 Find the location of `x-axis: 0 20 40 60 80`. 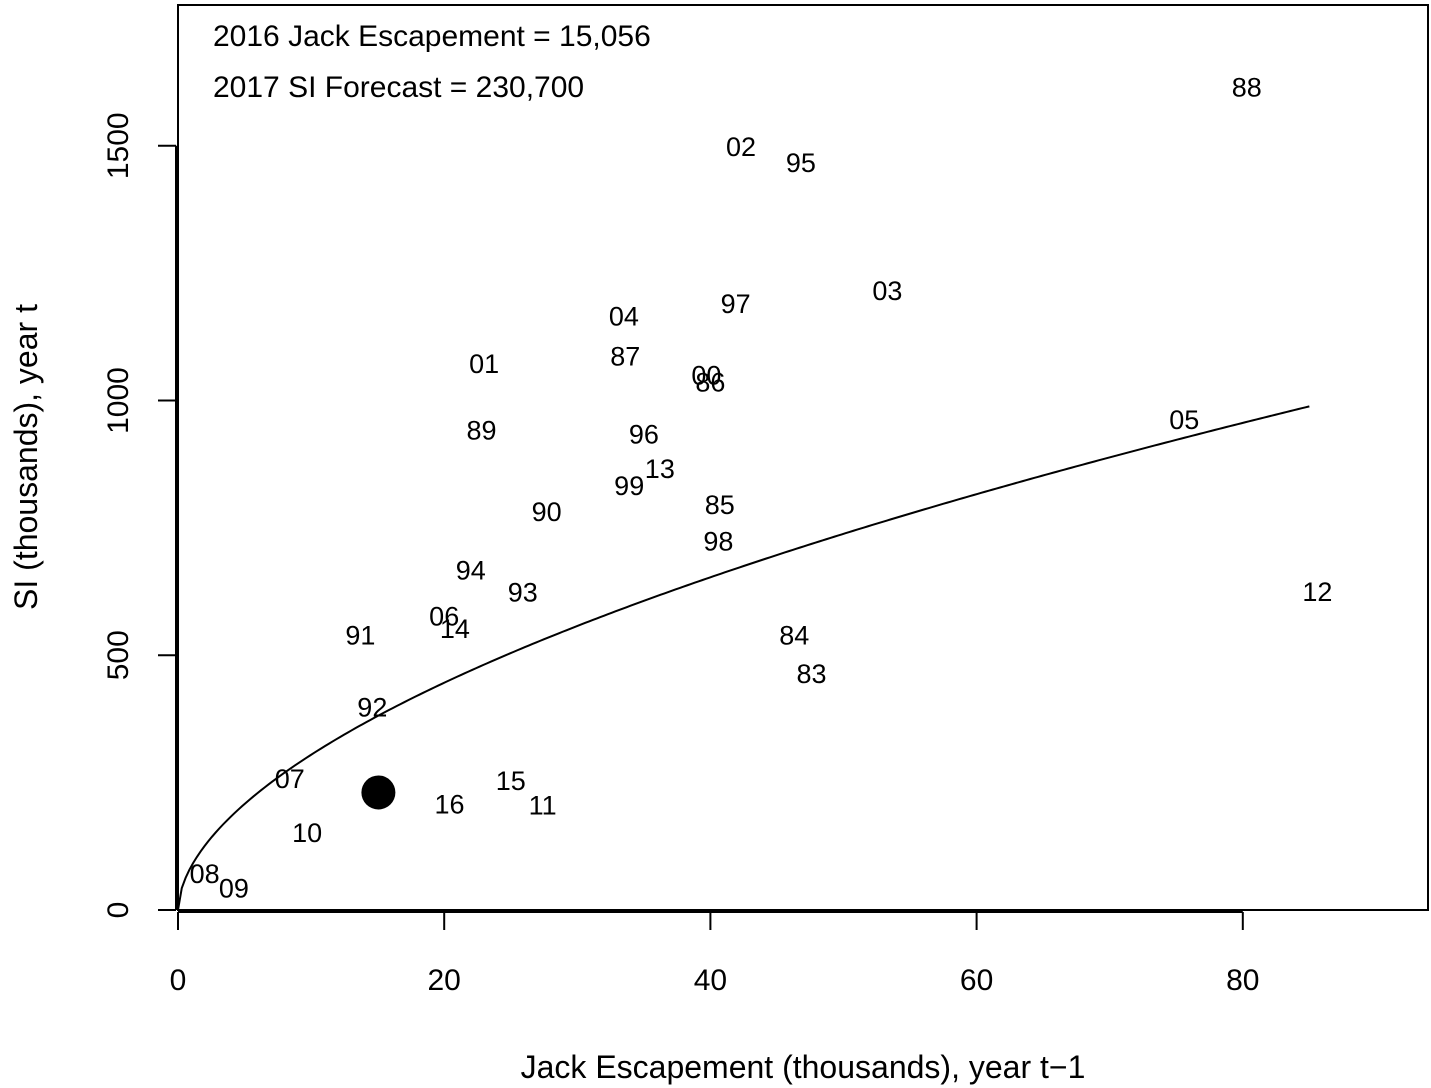

x-axis: 0 20 40 60 80 is located at coordinates (714, 954).